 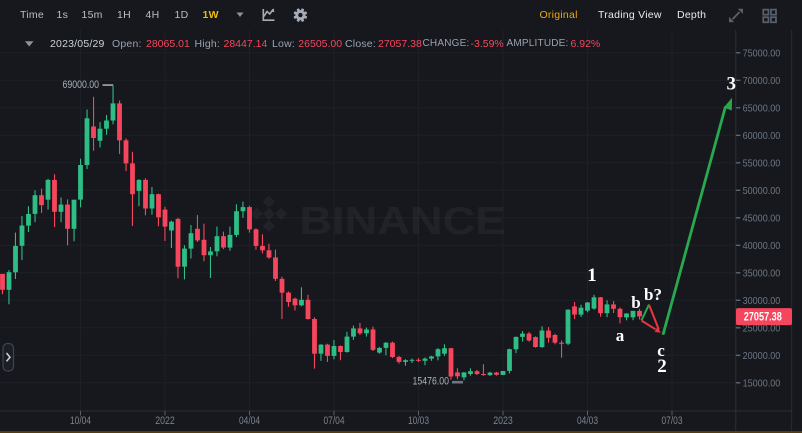 I want to click on svg-text: b, so click(x=635, y=302).